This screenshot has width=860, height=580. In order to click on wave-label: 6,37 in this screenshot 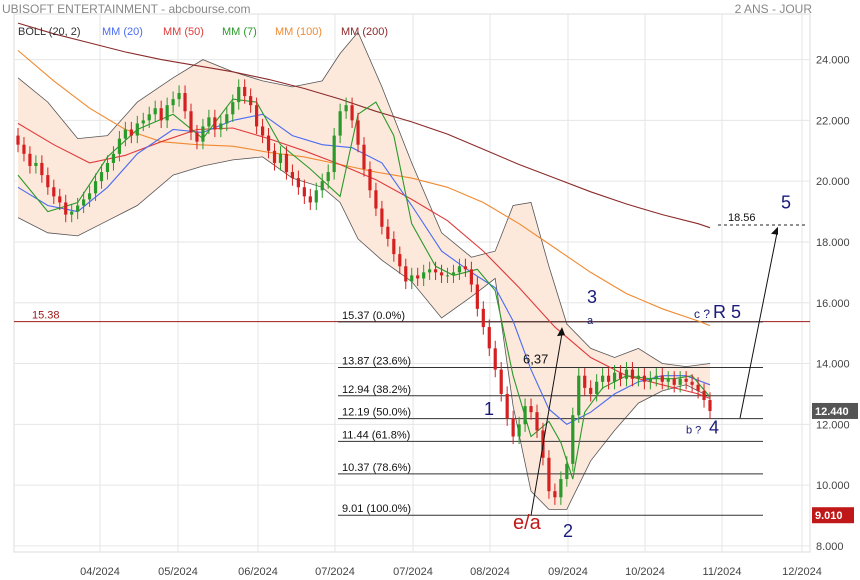, I will do `click(535, 359)`.